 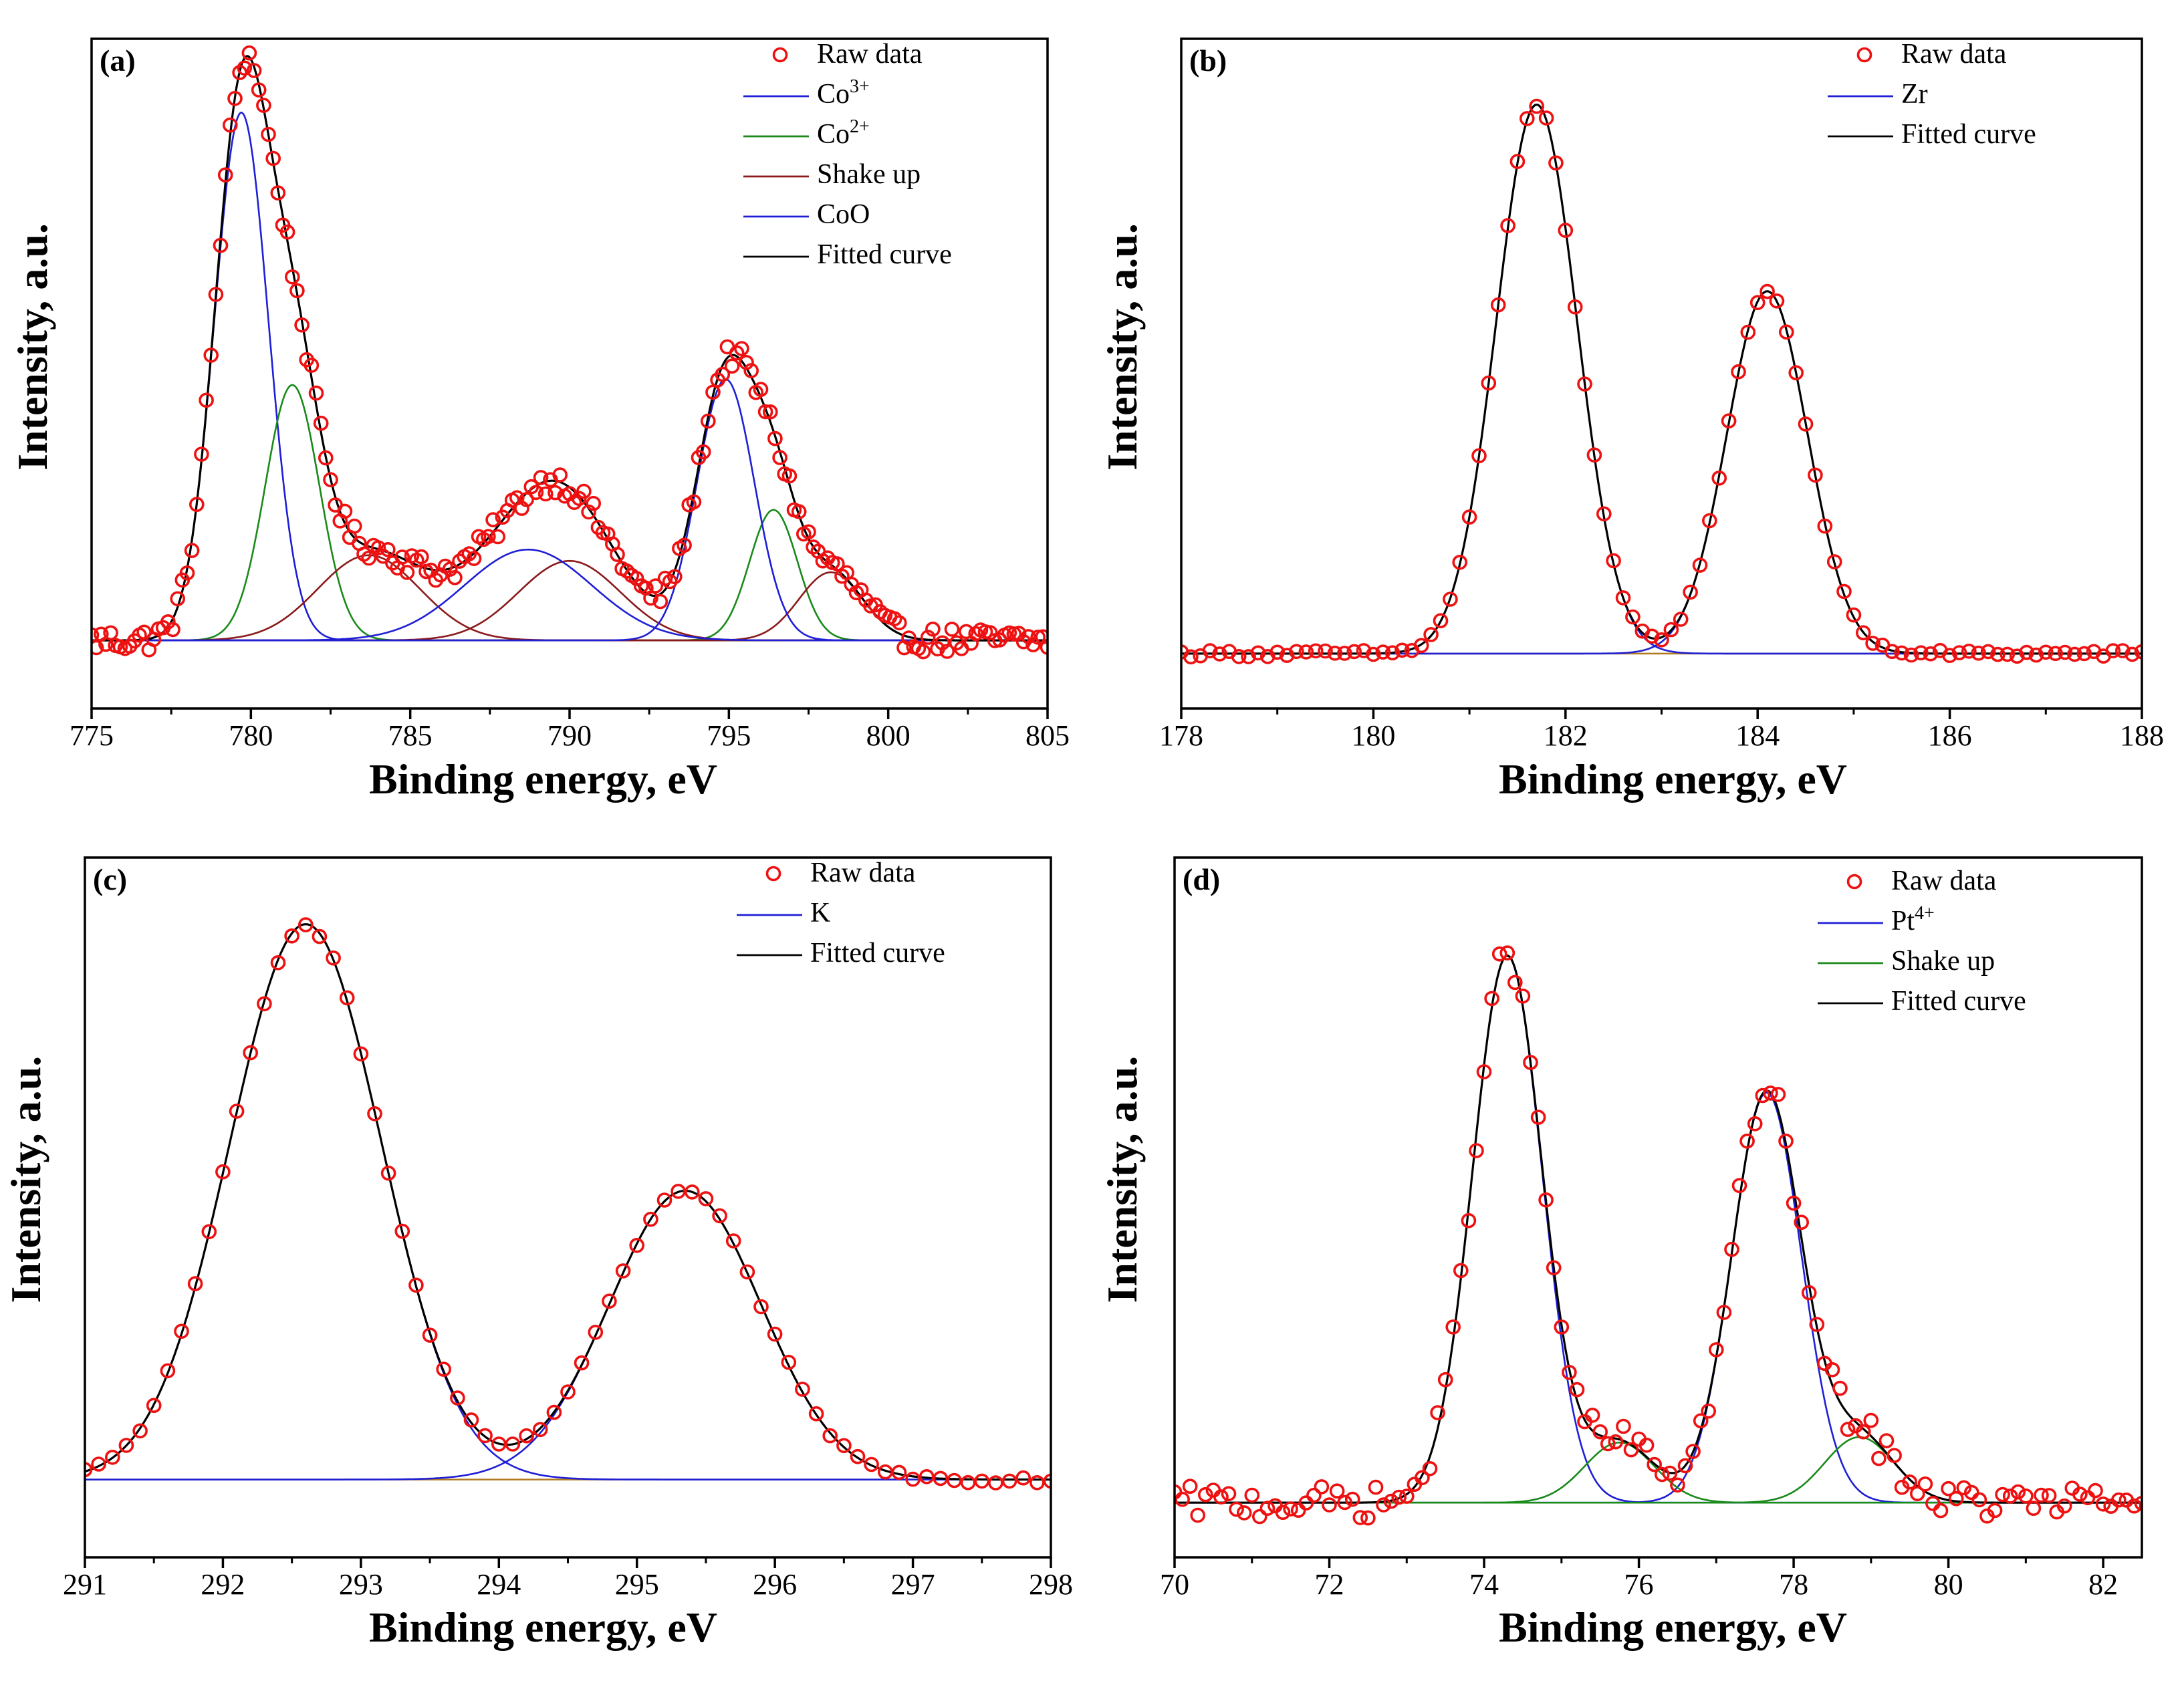 I want to click on x-tick-label: 80, so click(x=1948, y=1585).